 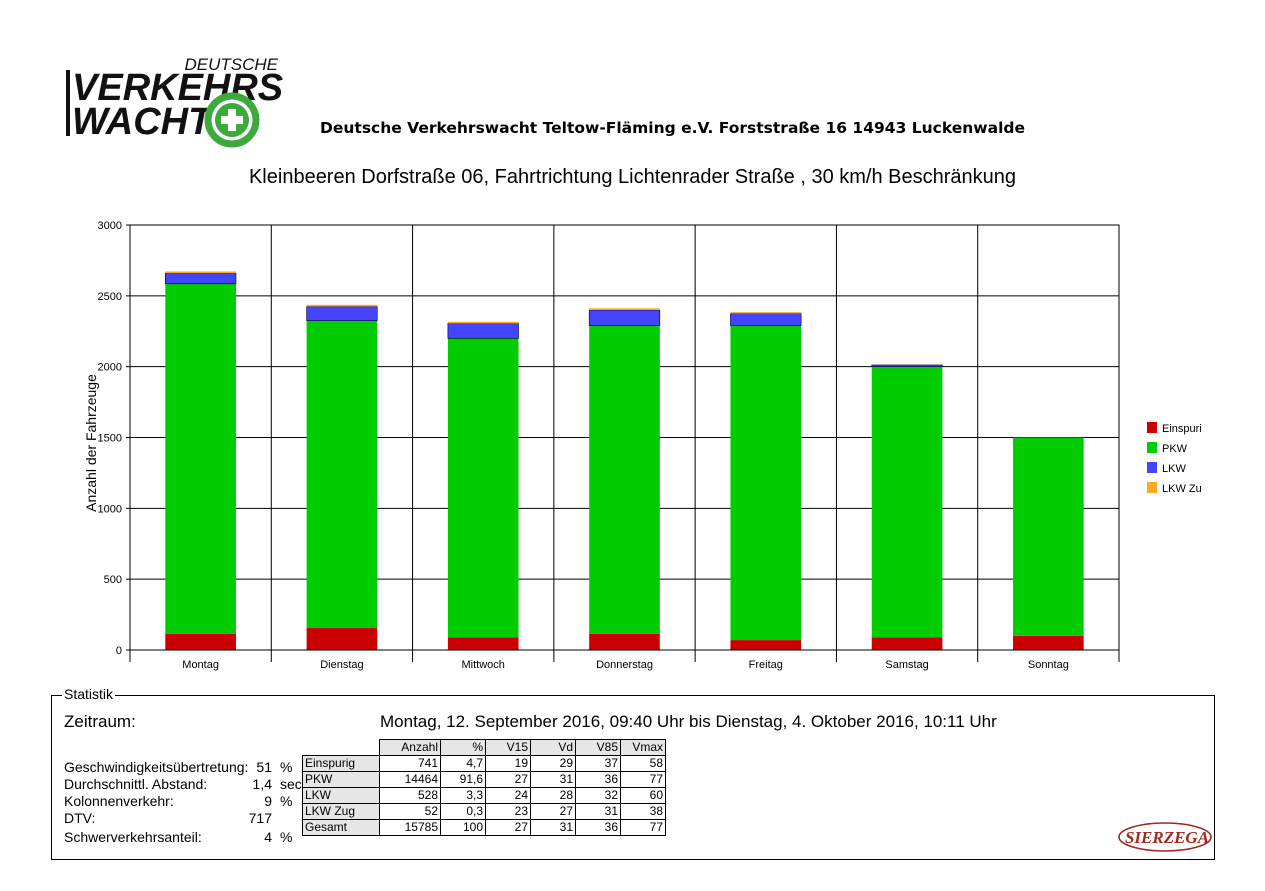 I want to click on row-header: Einspurig, so click(x=341, y=763).